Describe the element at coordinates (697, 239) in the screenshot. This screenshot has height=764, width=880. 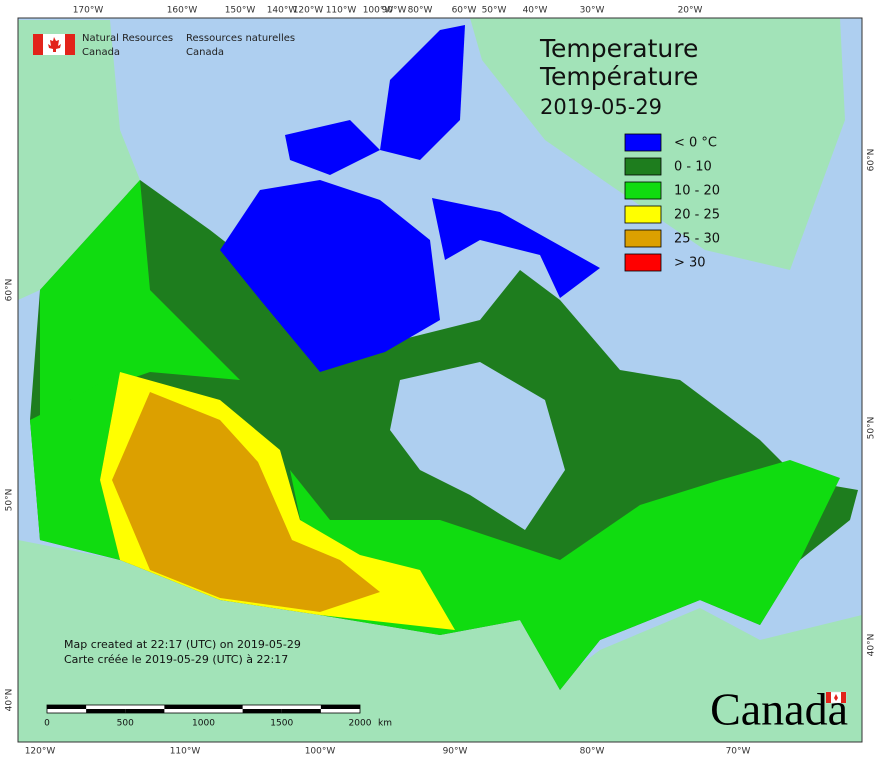
I see `legend-label: 25 - 30` at that location.